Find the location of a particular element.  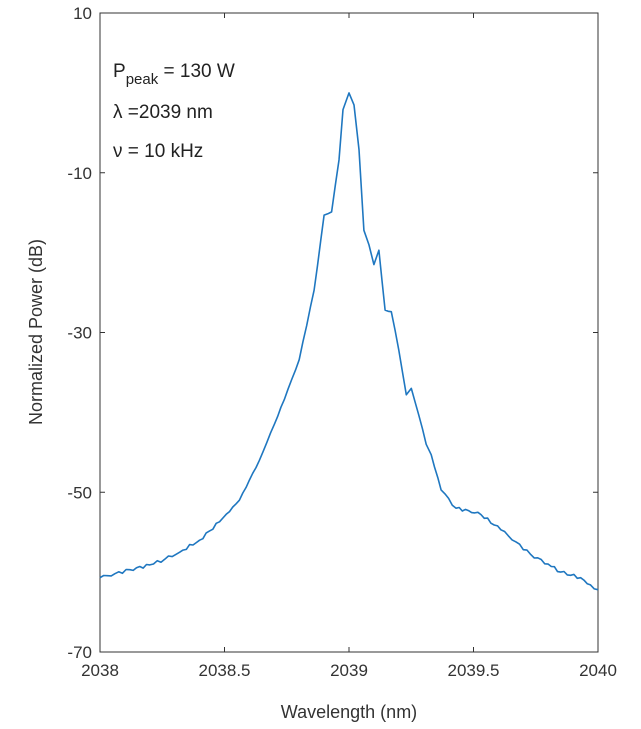

y-tick-label: 10 is located at coordinates (82, 13).